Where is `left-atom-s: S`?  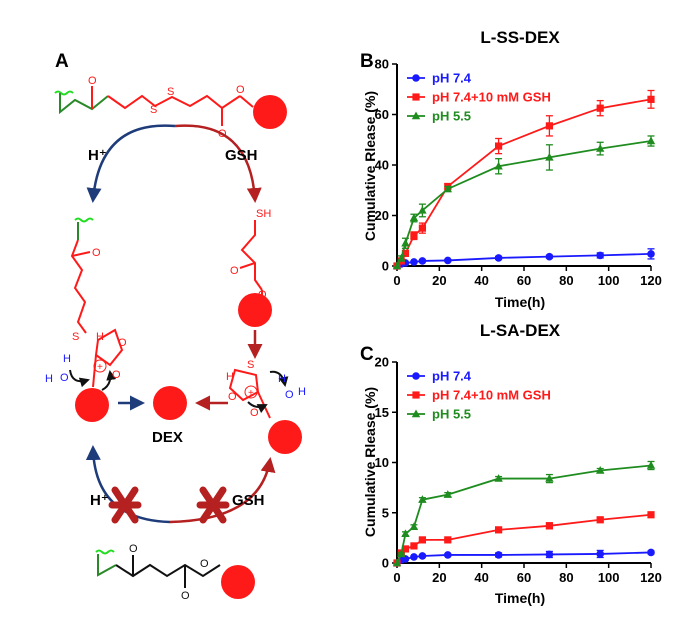 left-atom-s: S is located at coordinates (75, 337).